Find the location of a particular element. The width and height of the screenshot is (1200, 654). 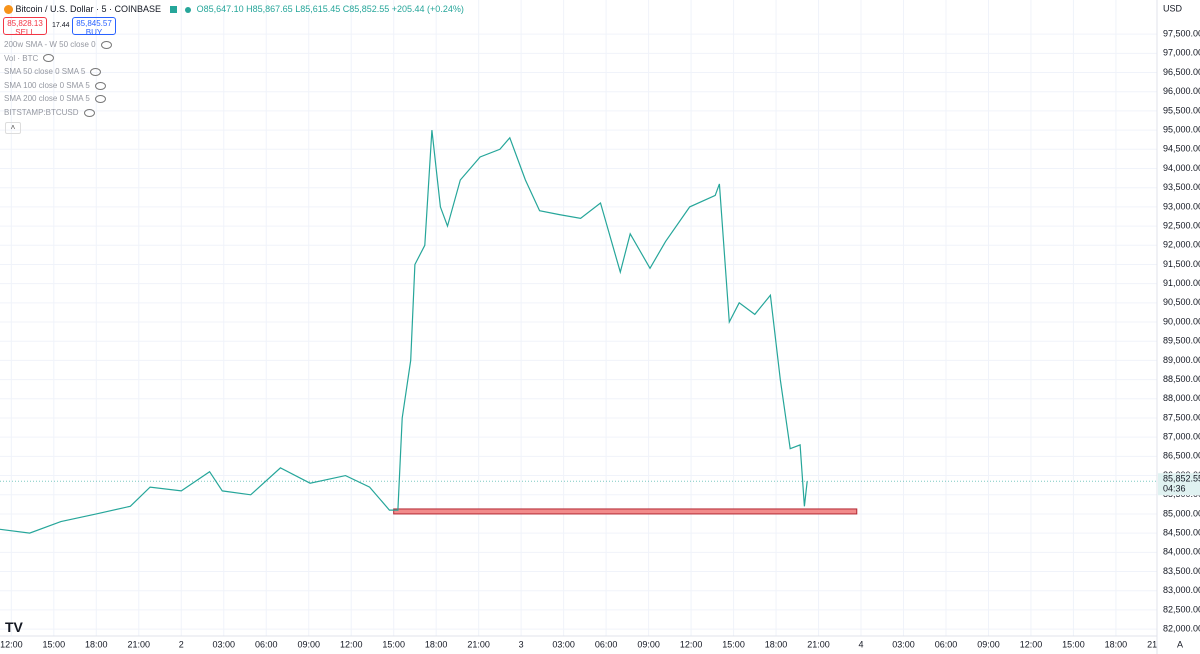

status-dot is located at coordinates (188, 9).